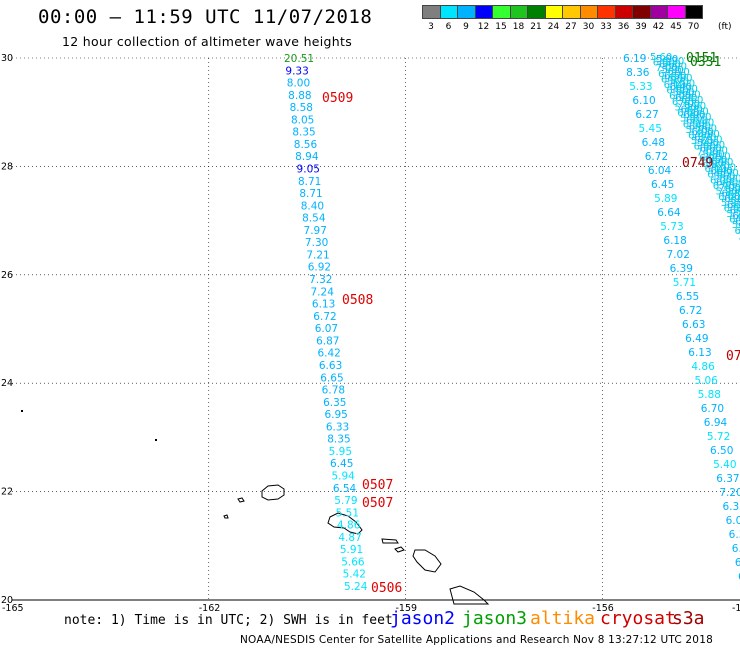  What do you see at coordinates (688, 618) in the screenshot?
I see `legend-s3a: s3a` at bounding box center [688, 618].